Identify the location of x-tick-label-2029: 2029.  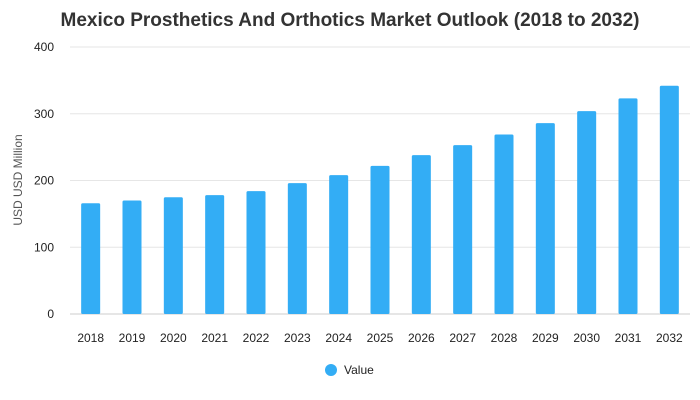
(545, 338).